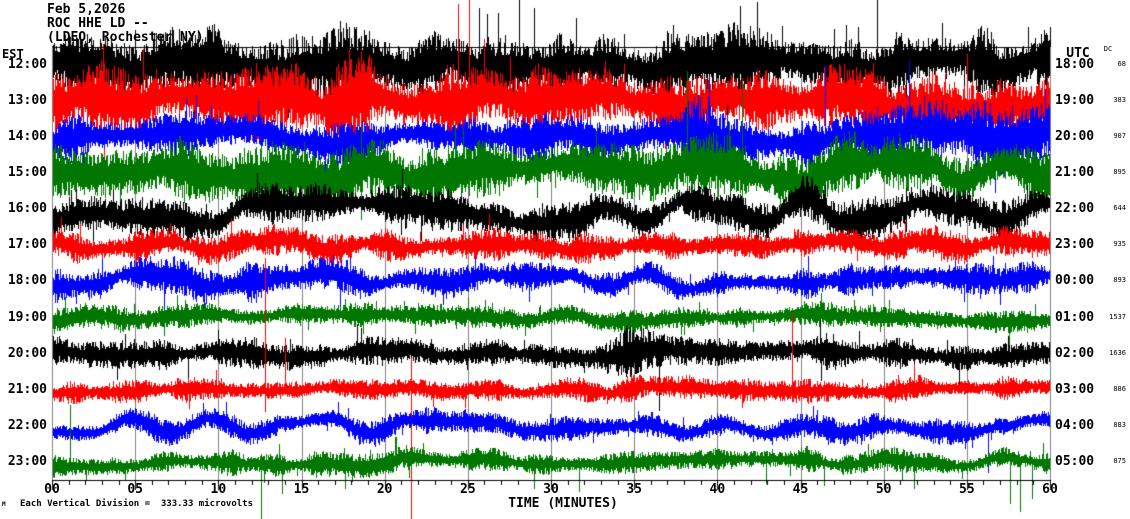 Image resolution: width=1130 pixels, height=519 pixels. Describe the element at coordinates (86, 9) in the screenshot. I see `header-date: Feb 5,2026` at that location.